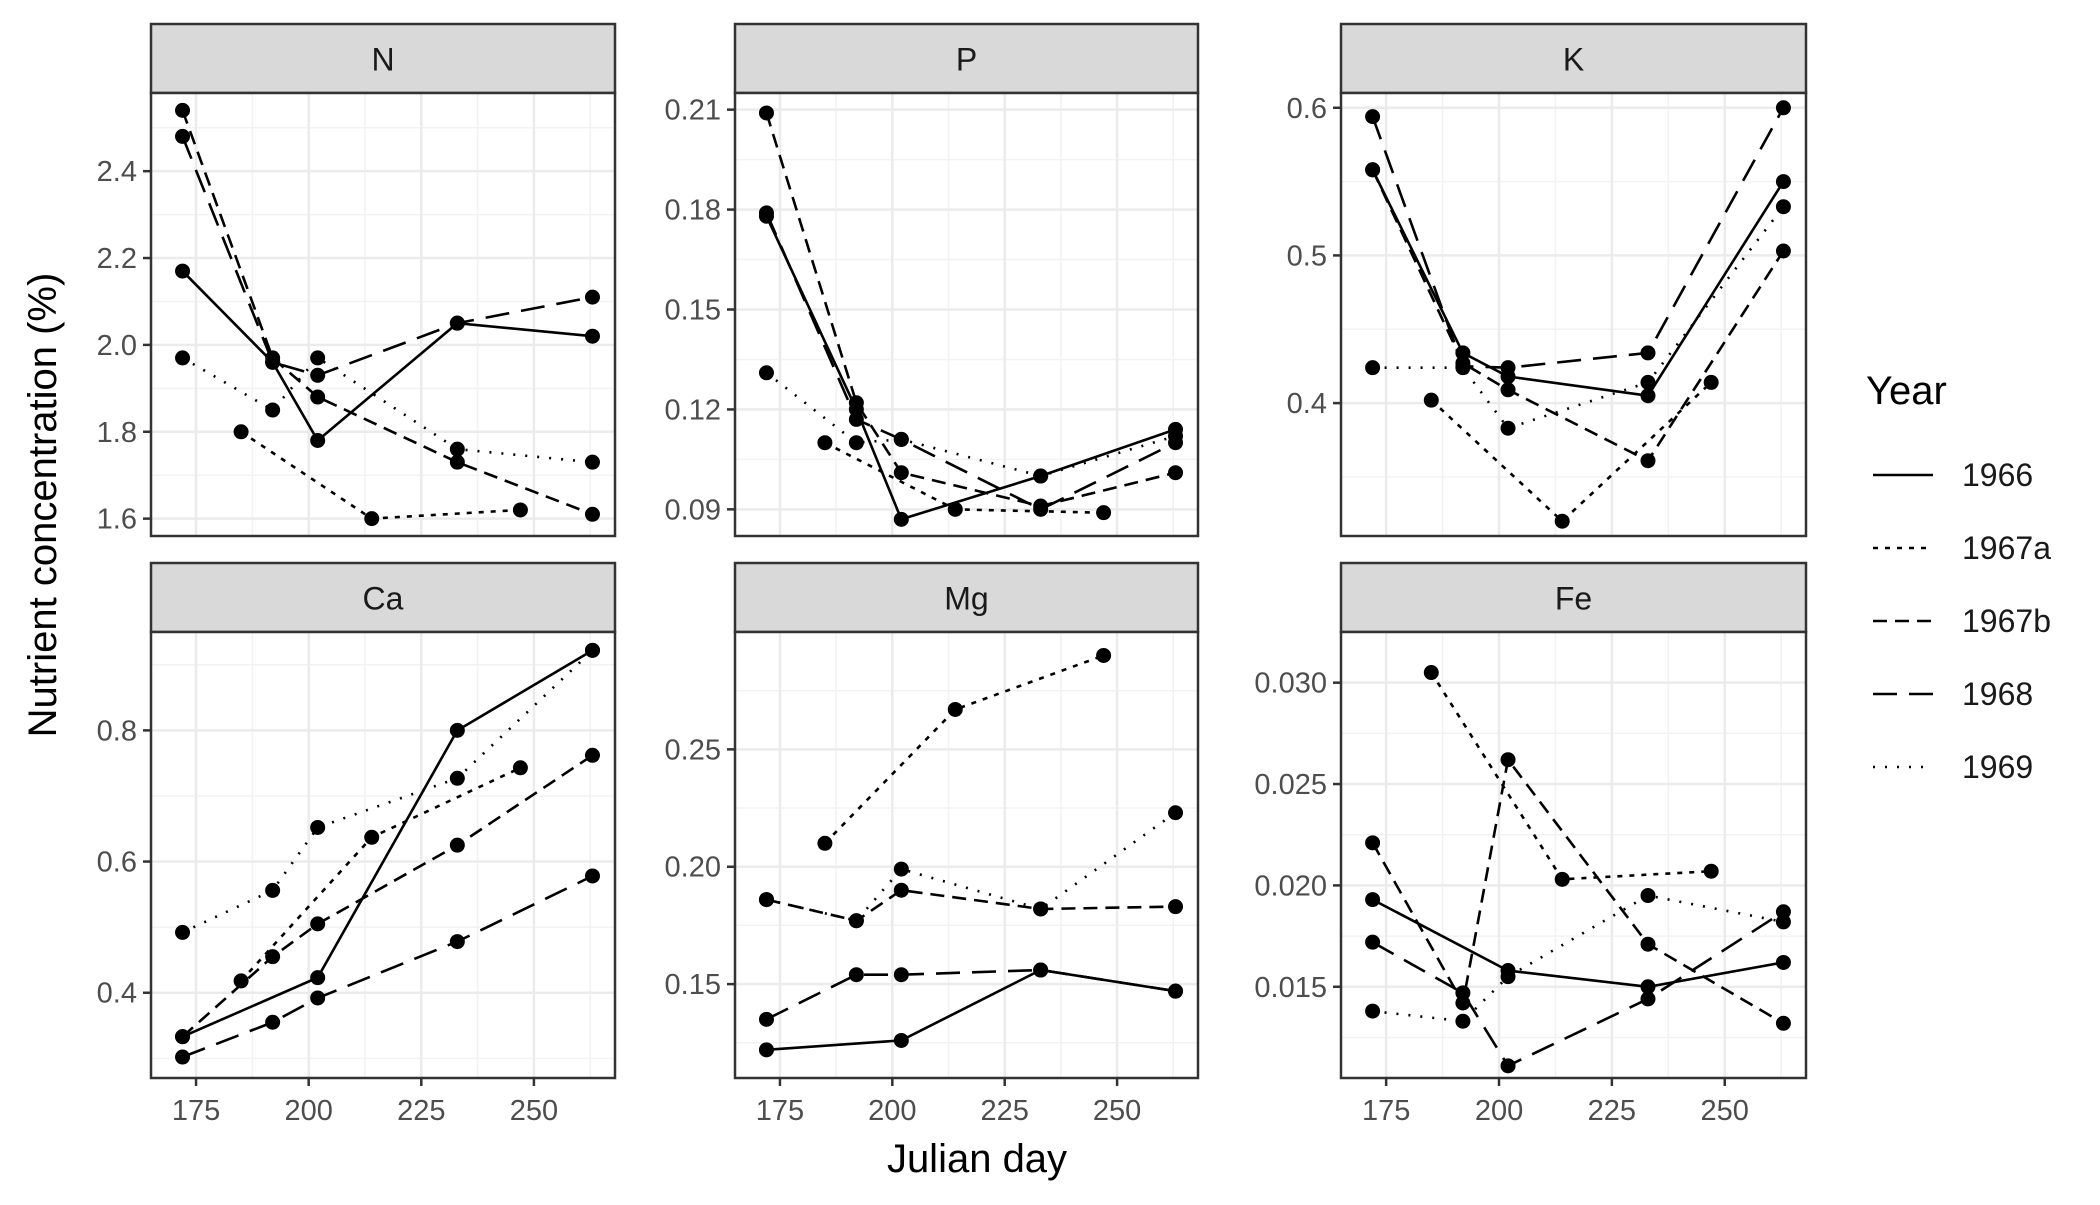 The width and height of the screenshot is (2100, 1205). I want to click on x-tick-label: 250, so click(1725, 1111).